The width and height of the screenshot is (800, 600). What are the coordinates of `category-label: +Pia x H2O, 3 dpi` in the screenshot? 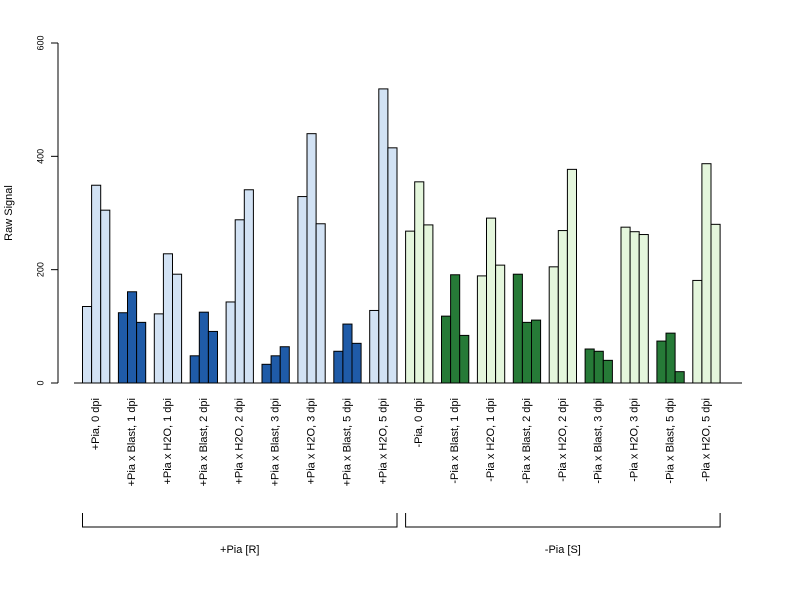 It's located at (311, 441).